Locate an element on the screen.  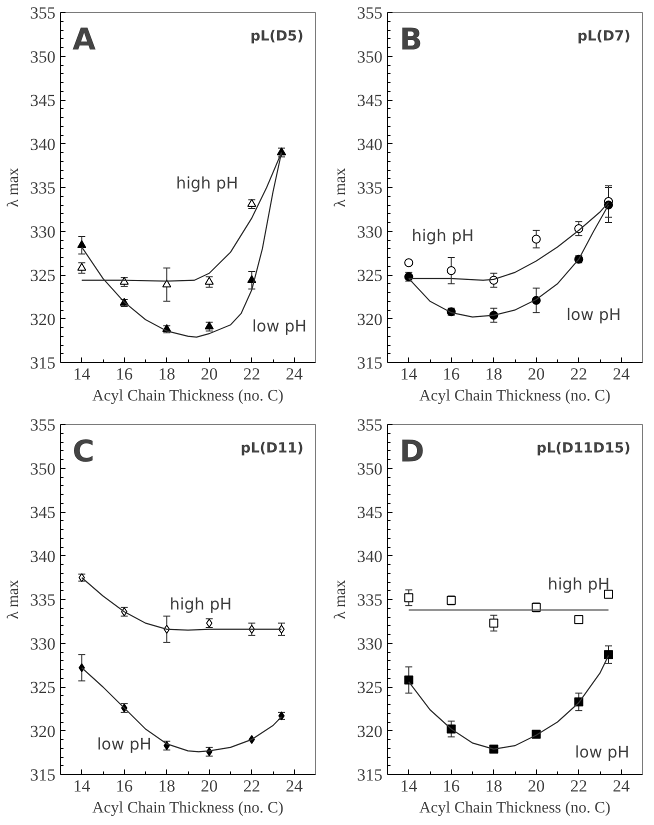
text: pL(D7) is located at coordinates (604, 36).